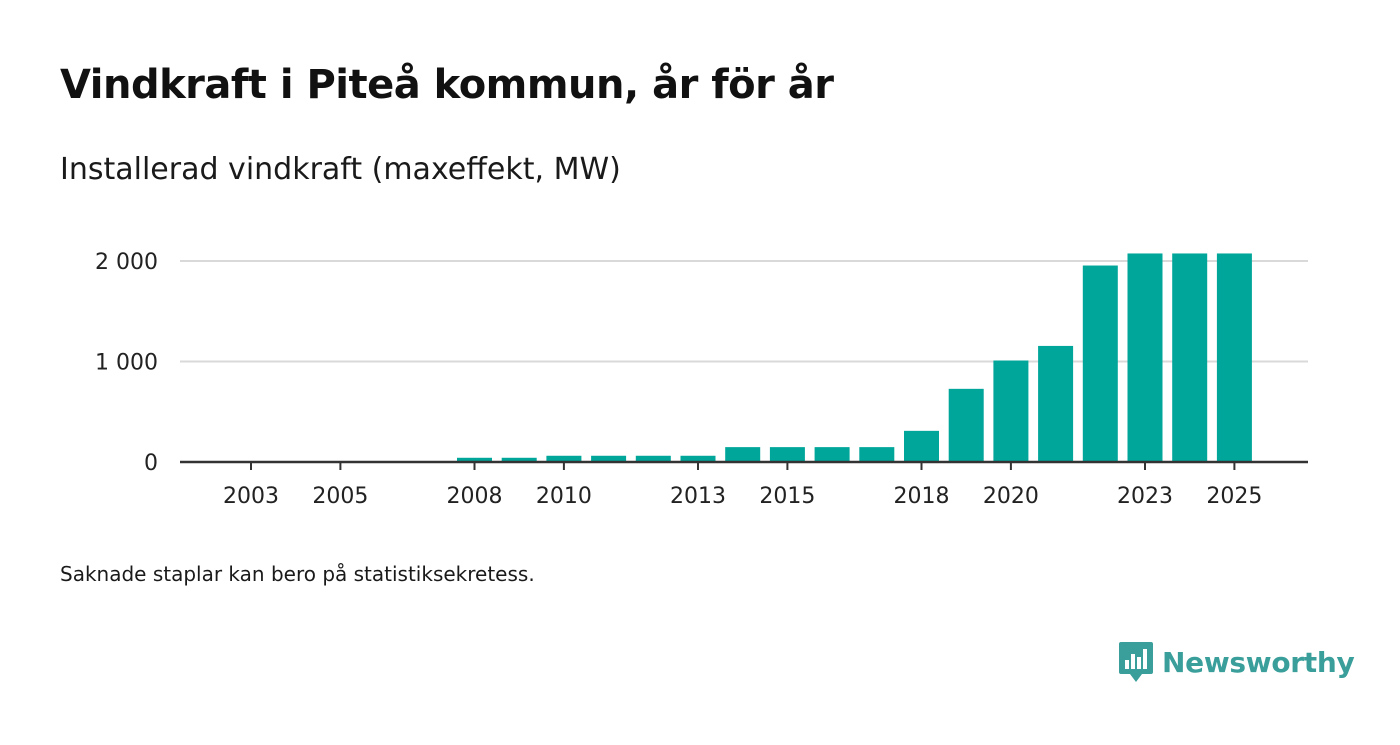 The image size is (1400, 745). Describe the element at coordinates (564, 496) in the screenshot. I see `x-tick-label: 2010` at that location.